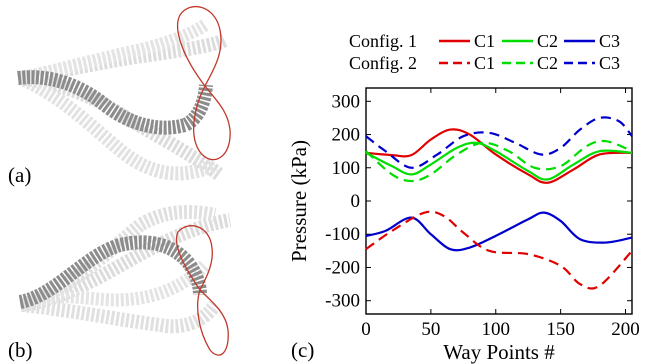  Describe the element at coordinates (346, 168) in the screenshot. I see `y-tick-label: 100` at that location.